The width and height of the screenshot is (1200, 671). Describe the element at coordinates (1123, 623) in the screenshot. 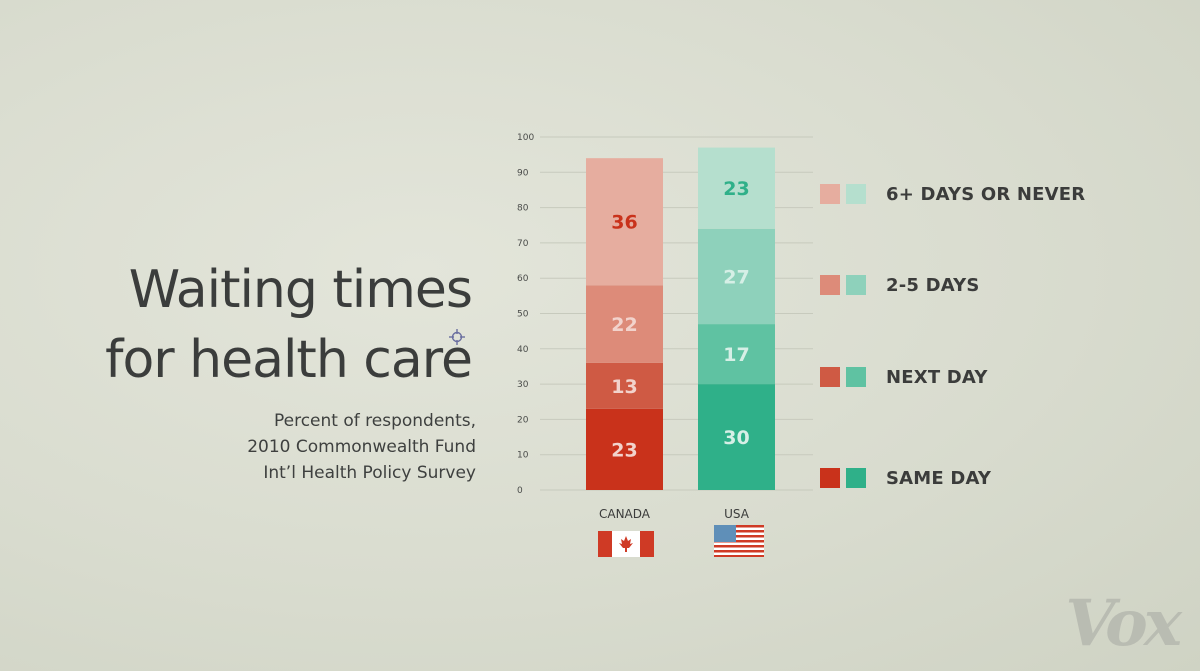

I see `vox-logo: Vox` at that location.